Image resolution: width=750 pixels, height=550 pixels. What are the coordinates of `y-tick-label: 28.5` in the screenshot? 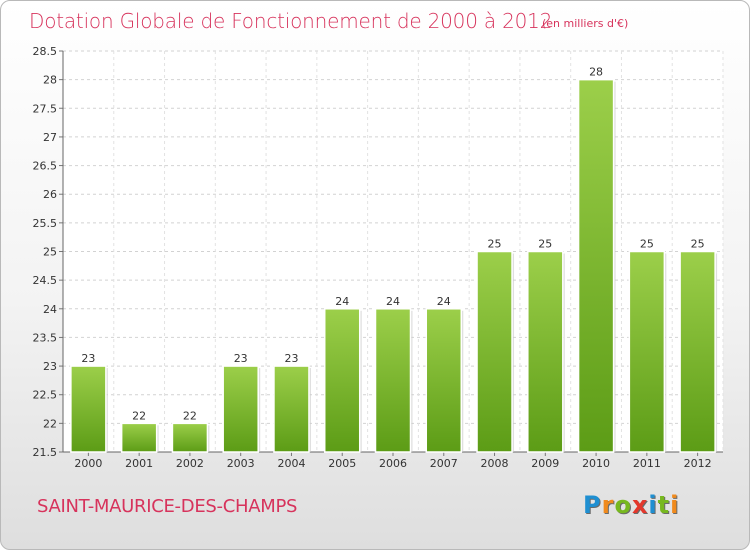 It's located at (45, 51).